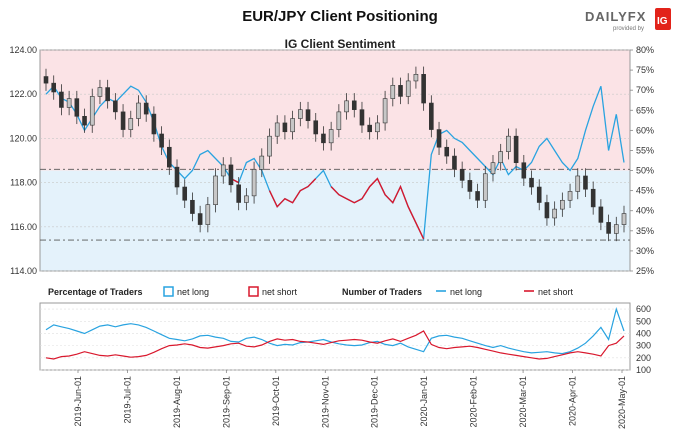 This screenshot has height=440, width=680. What do you see at coordinates (127, 400) in the screenshot?
I see `x-tick-label: 2019-Jul-01` at bounding box center [127, 400].